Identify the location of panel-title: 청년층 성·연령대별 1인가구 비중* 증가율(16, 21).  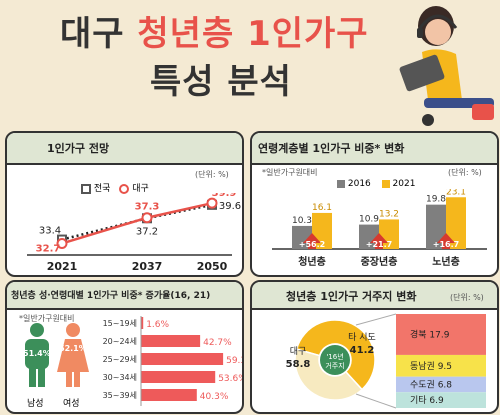
(111, 296).